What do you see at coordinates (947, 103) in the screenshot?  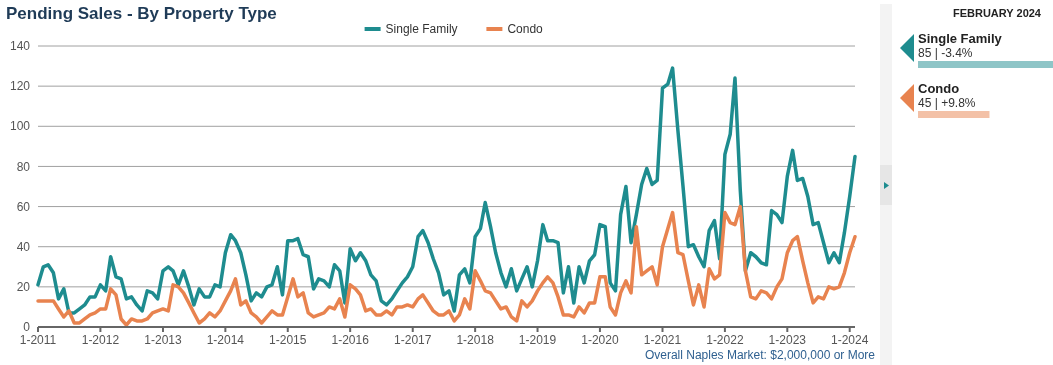 I see `data-label: 45 | +9.8%` at bounding box center [947, 103].